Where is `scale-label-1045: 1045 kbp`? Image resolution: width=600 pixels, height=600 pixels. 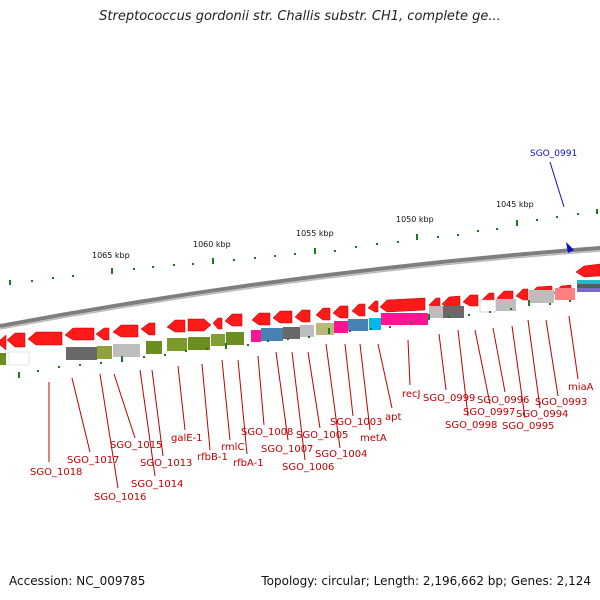 scale-label-1045: 1045 kbp is located at coordinates (515, 204).